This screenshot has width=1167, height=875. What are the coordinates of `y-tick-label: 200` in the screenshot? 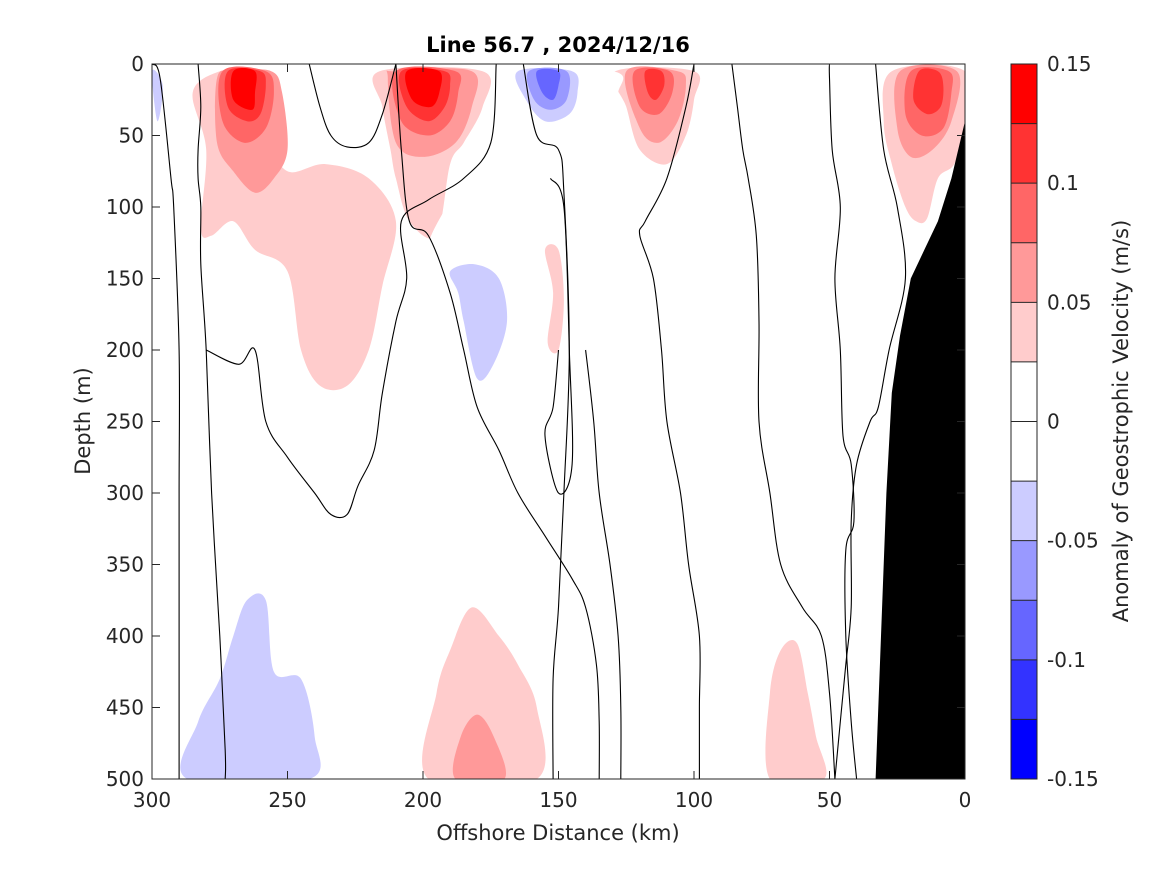 It's located at (125, 350).